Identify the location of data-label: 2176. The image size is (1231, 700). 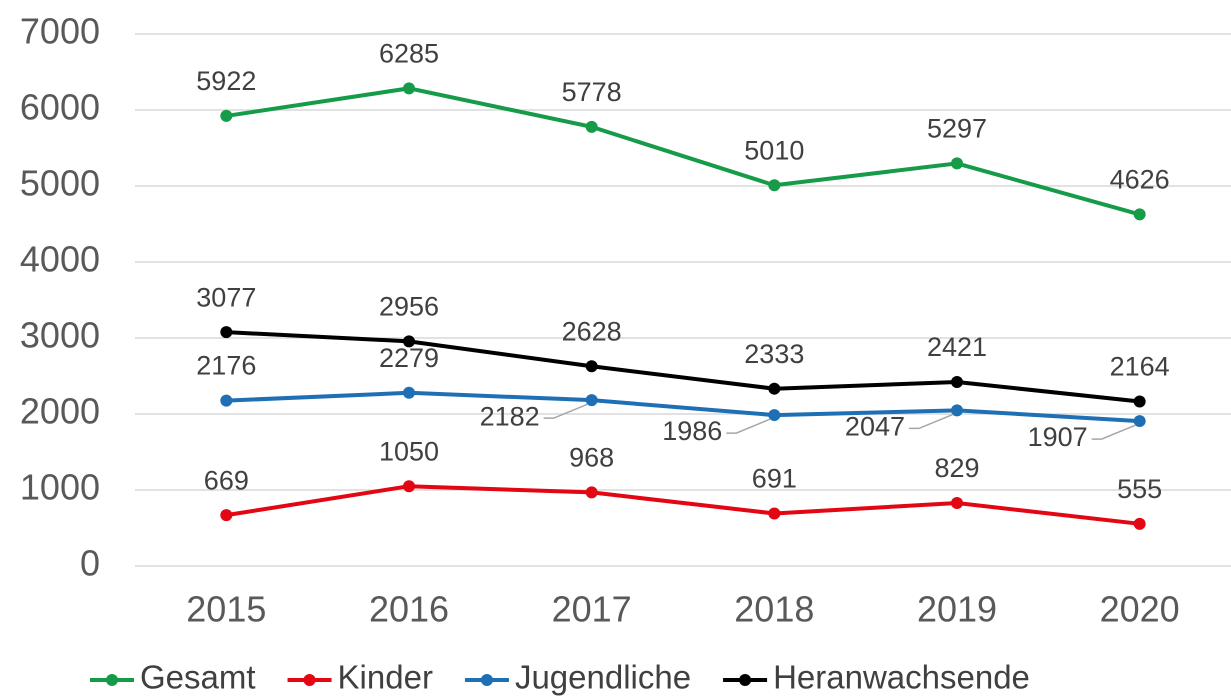
(226, 366).